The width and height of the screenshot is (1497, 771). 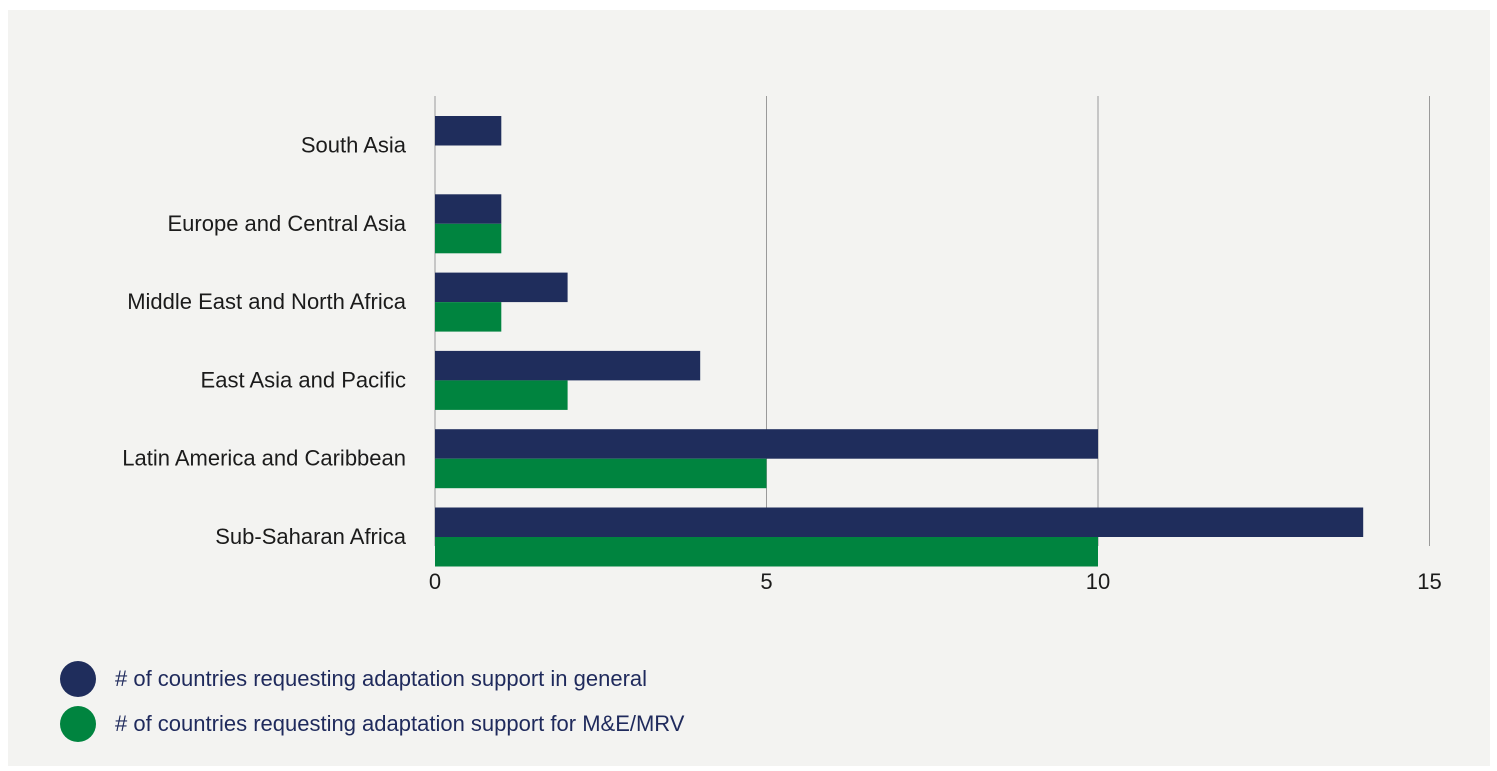 What do you see at coordinates (287, 223) in the screenshot?
I see `category-label: Europe and Central Asia` at bounding box center [287, 223].